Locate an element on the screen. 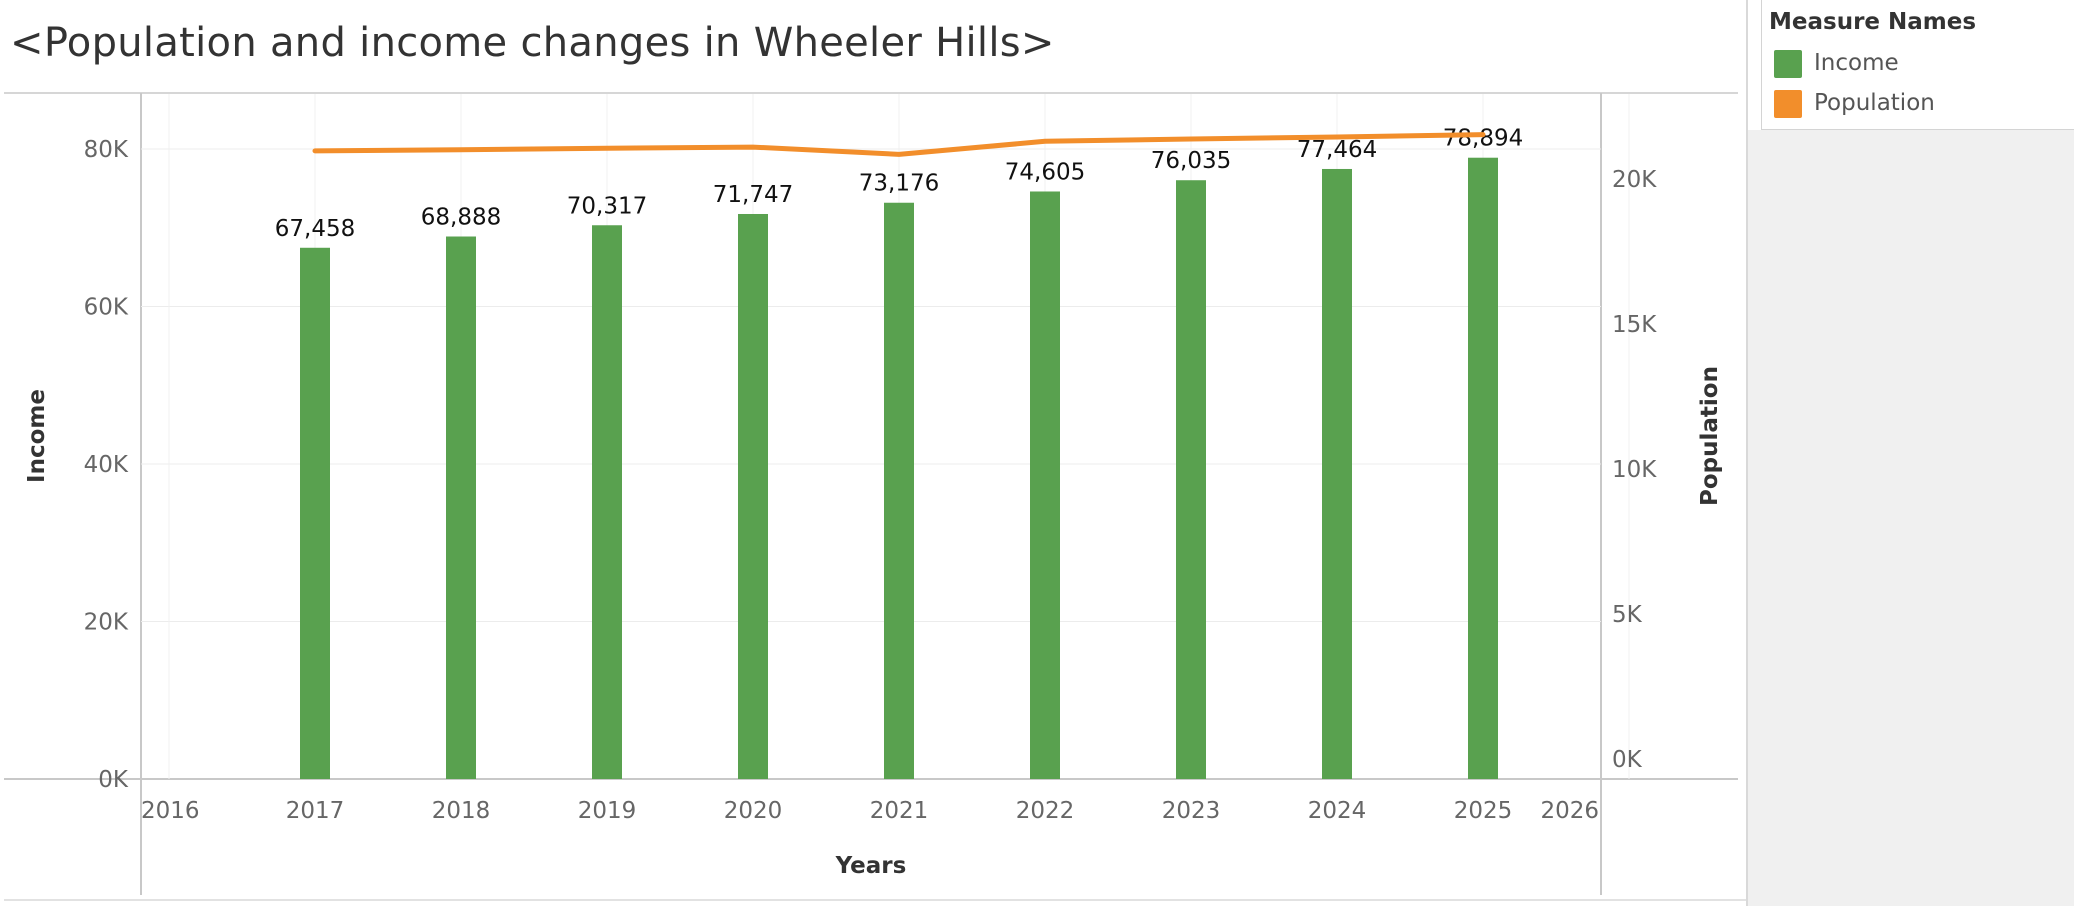 The image size is (2074, 906). income-label-2024: 77,464 is located at coordinates (1337, 150).